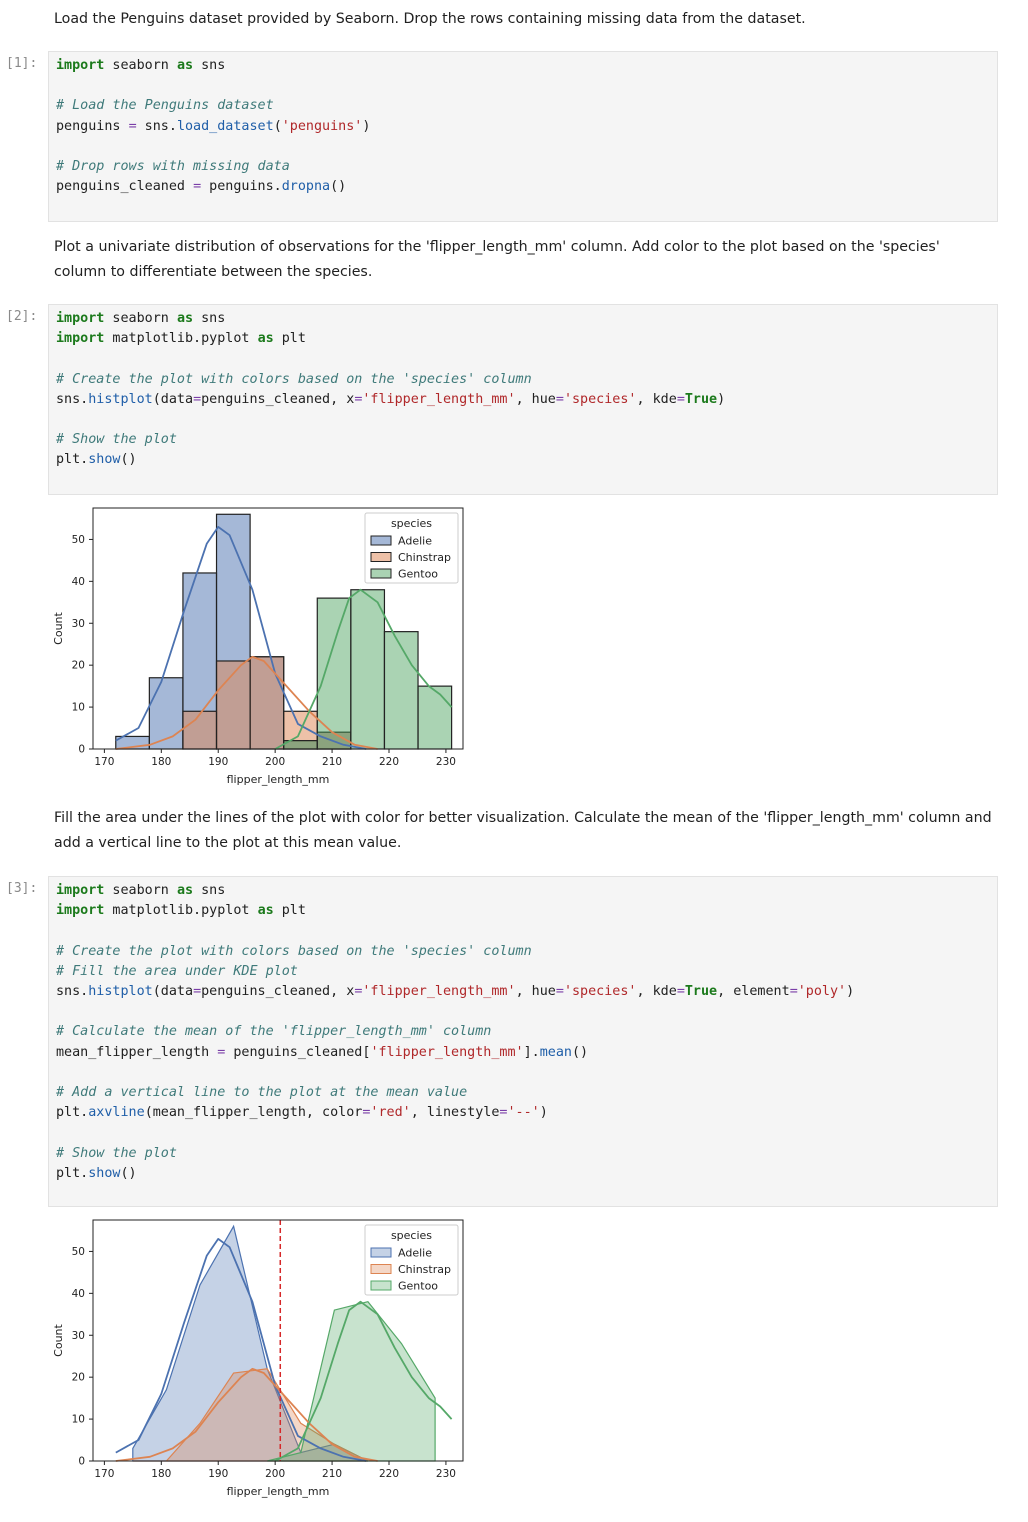  I want to click on bar-adelie, so click(166, 713).